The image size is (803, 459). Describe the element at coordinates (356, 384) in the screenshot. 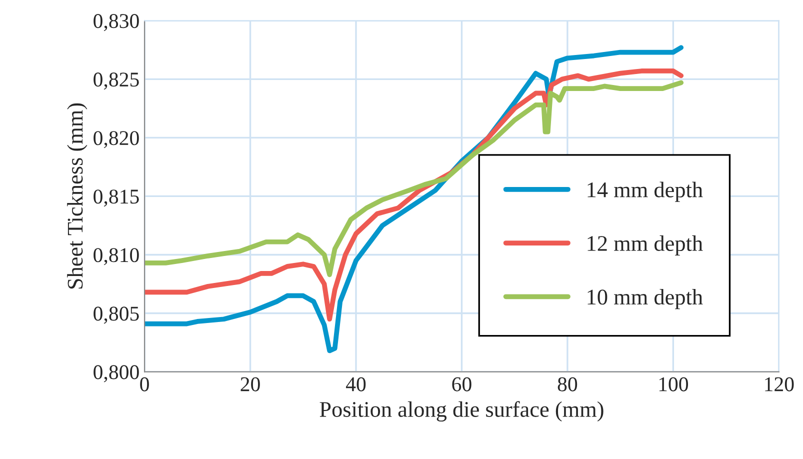

I see `x-tick-label: 40` at that location.